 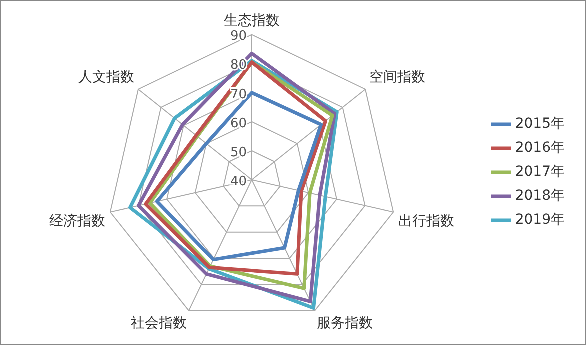 I want to click on y-tick-label: 90, so click(x=238, y=36).